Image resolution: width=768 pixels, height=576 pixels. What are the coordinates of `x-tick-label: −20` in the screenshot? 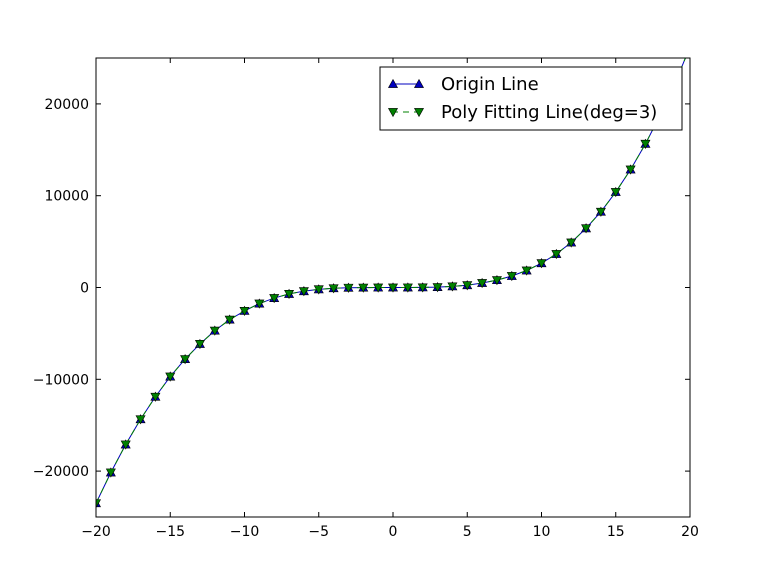 It's located at (96, 532).